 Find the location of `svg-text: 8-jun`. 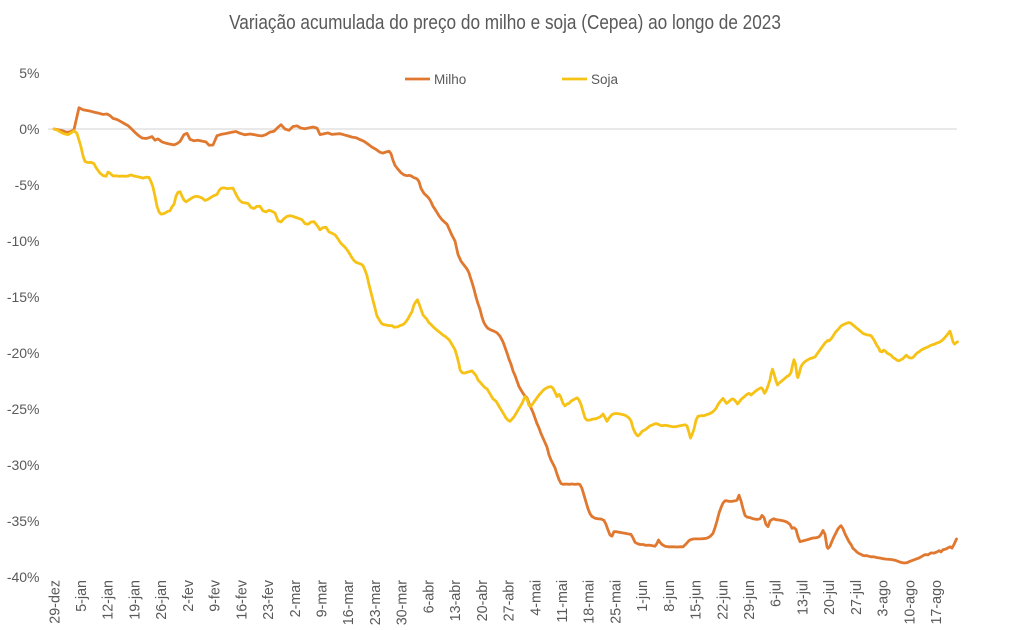

svg-text: 8-jun is located at coordinates (670, 596).